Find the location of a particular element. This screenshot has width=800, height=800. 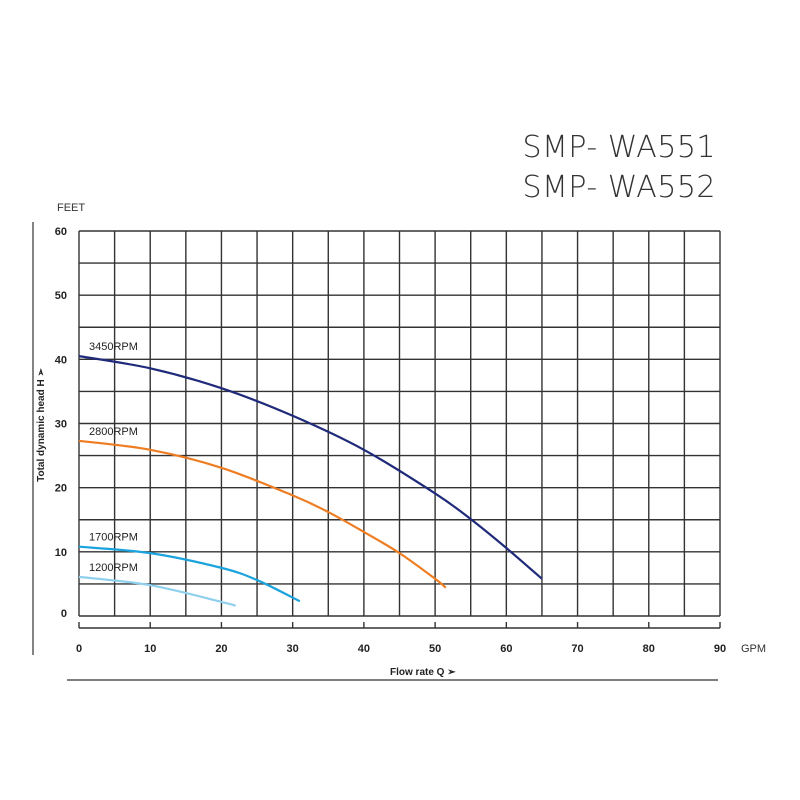

series-line-1700rpm is located at coordinates (189, 574).